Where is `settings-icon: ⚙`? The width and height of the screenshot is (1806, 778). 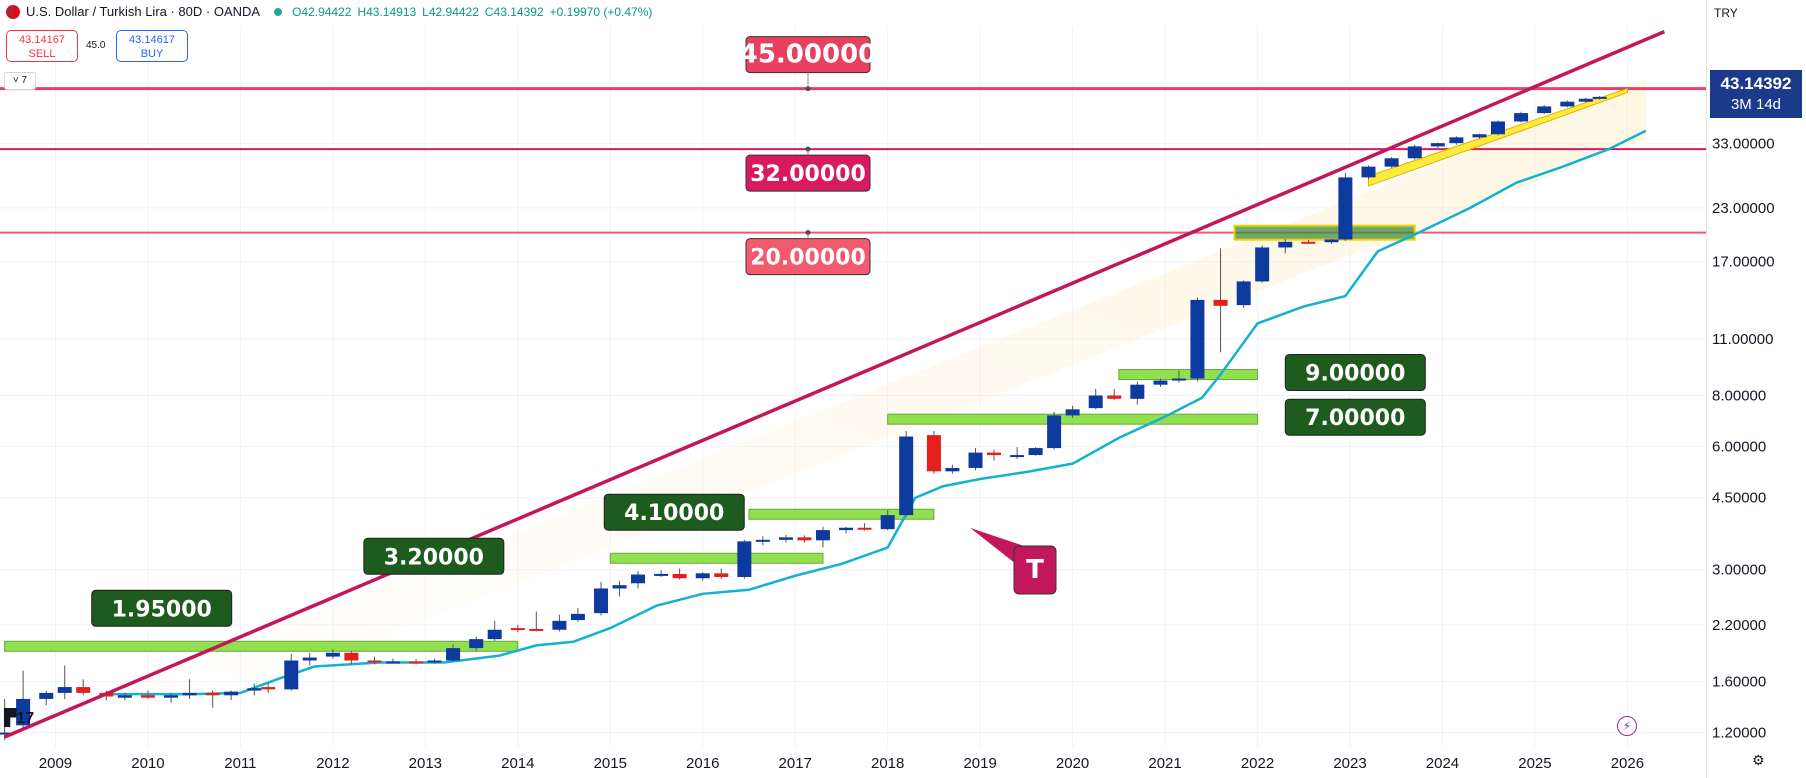 settings-icon: ⚙ is located at coordinates (1758, 760).